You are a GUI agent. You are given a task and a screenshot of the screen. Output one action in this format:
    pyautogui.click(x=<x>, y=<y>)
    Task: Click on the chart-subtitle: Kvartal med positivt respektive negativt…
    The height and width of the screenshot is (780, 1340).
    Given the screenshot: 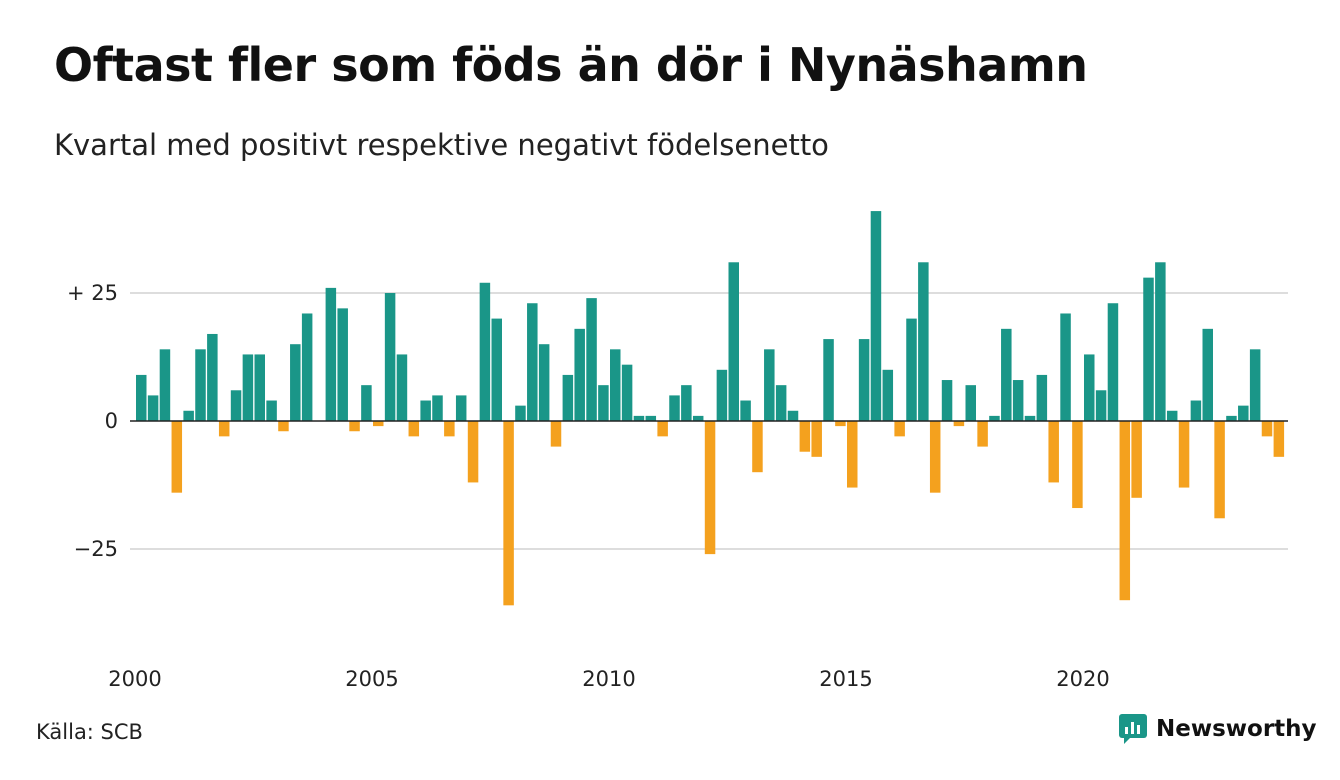 What is the action you would take?
    pyautogui.click(x=441, y=145)
    